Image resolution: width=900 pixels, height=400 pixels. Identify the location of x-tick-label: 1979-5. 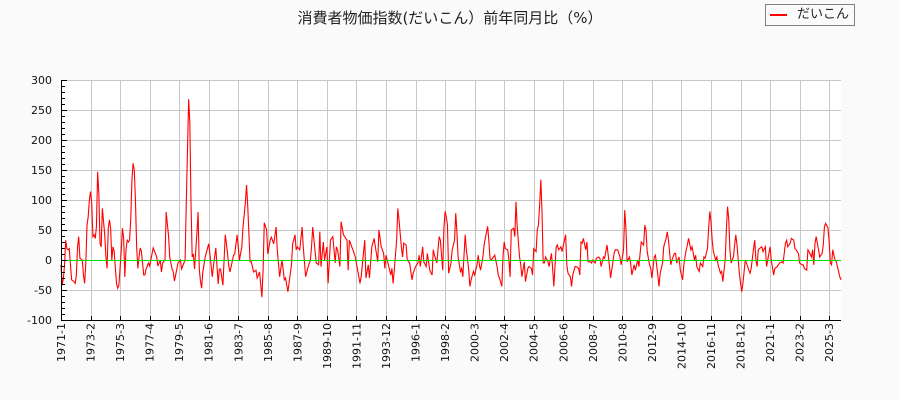
(179, 342).